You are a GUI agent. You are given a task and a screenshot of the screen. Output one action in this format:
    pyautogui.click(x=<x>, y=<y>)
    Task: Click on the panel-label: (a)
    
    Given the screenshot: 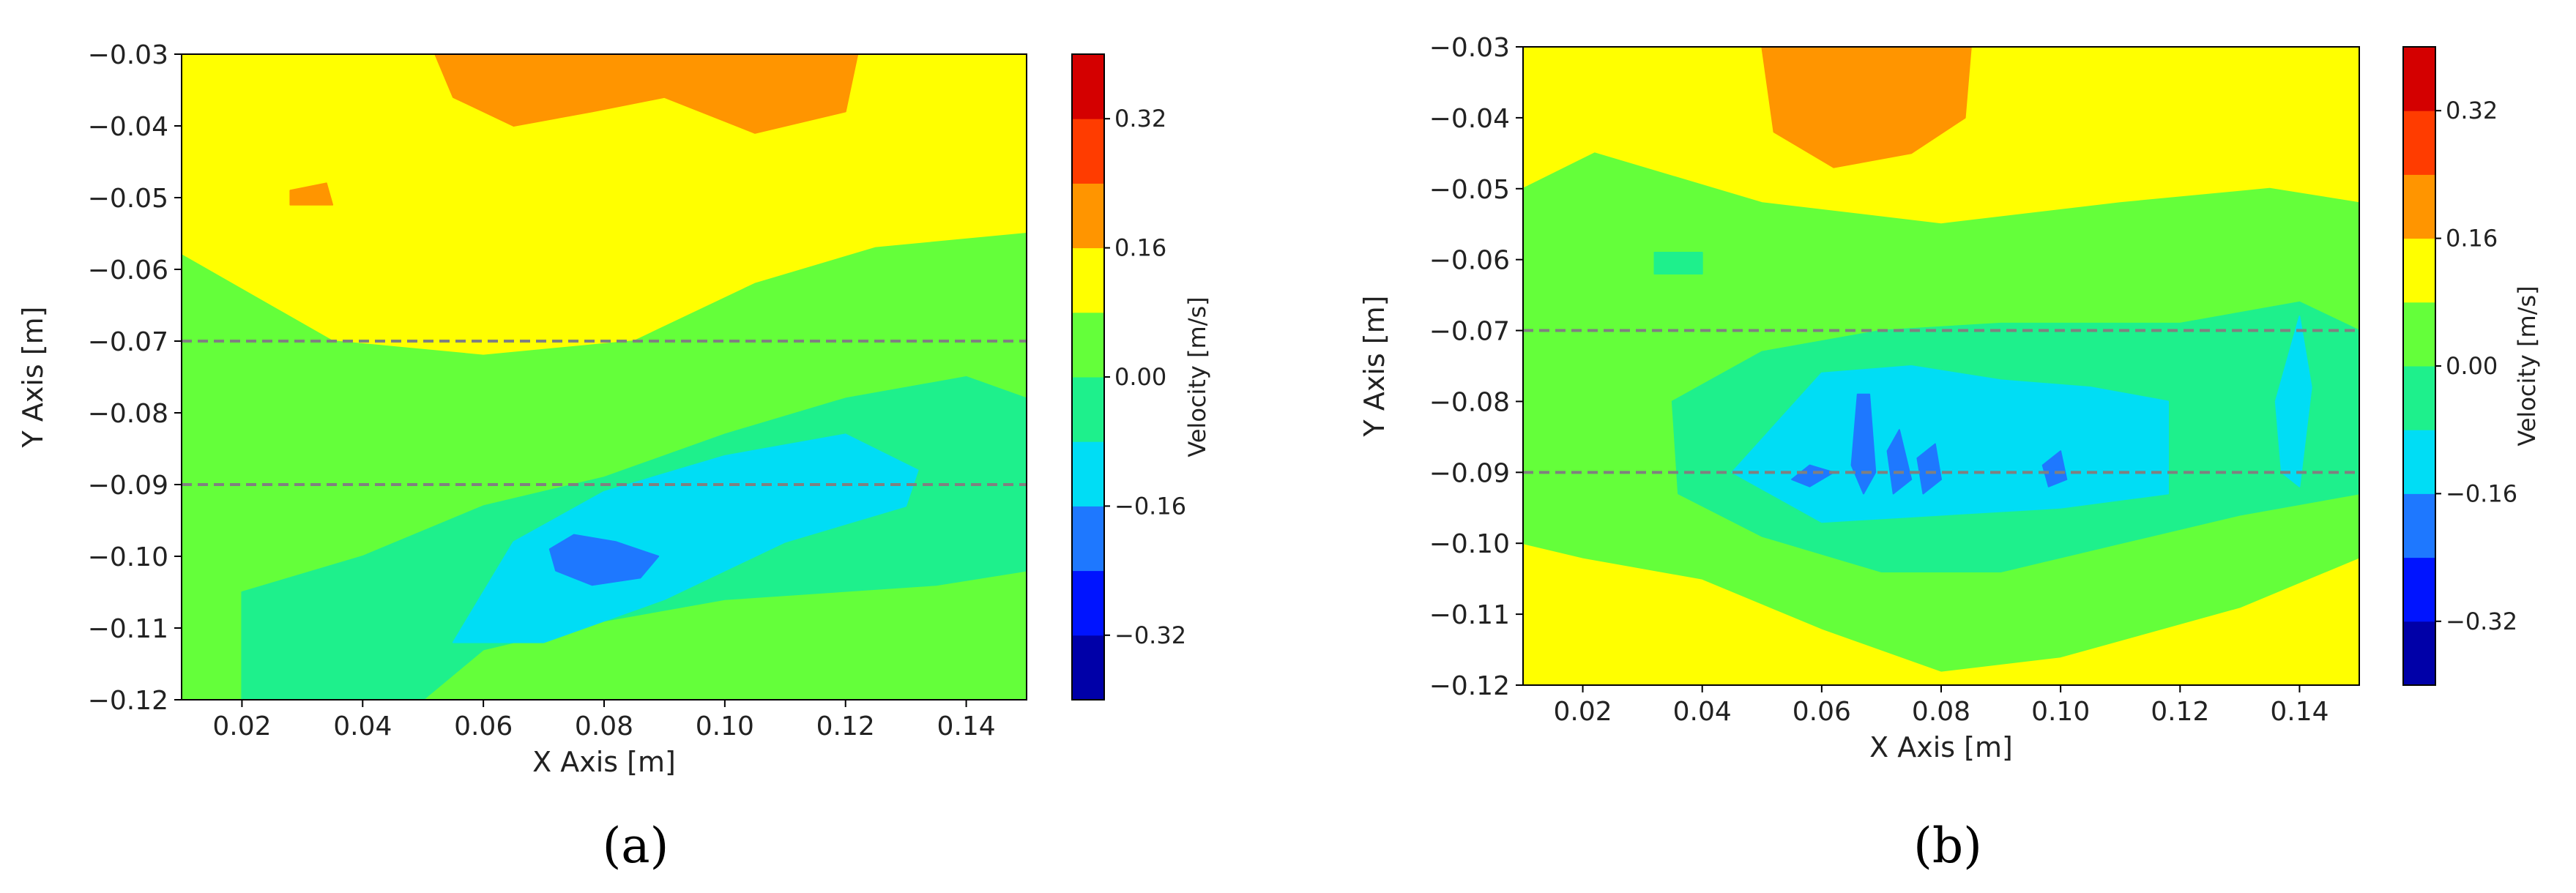 What is the action you would take?
    pyautogui.click(x=636, y=846)
    